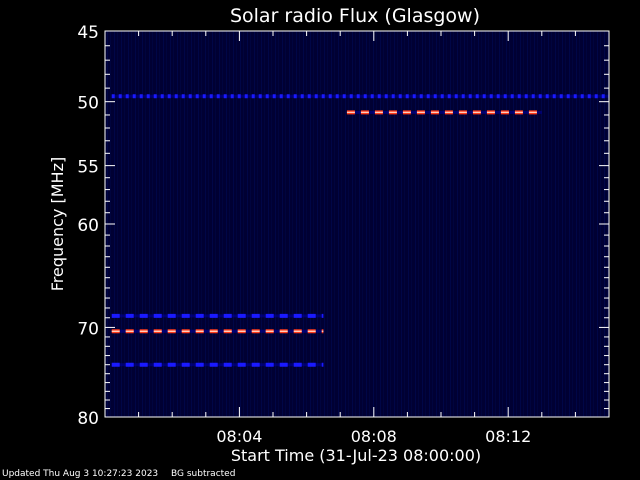 This screenshot has width=640, height=480. I want to click on y-tick-label: 60, so click(88, 226).